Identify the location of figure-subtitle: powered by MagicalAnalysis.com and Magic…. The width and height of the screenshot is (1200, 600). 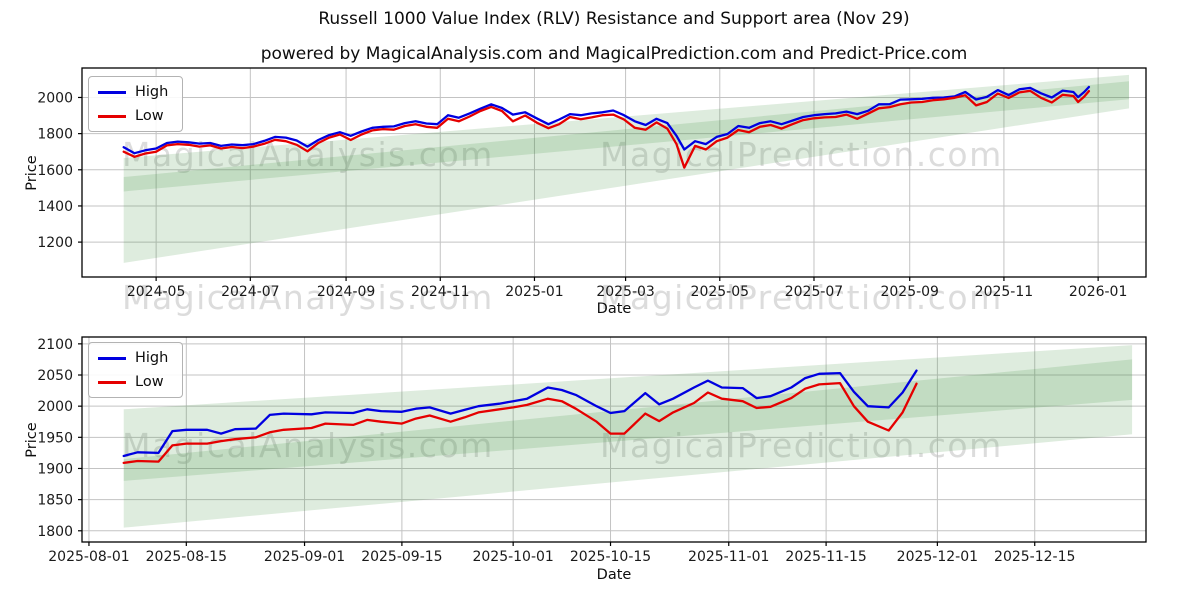
(614, 54).